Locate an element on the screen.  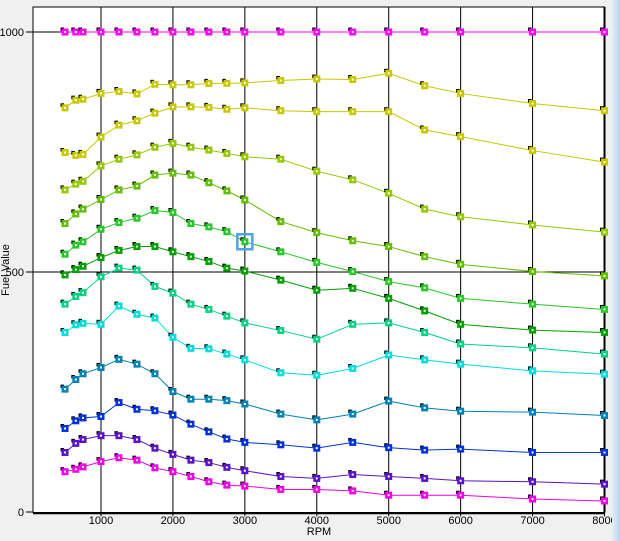
x-tick-label: 7000 is located at coordinates (532, 521).